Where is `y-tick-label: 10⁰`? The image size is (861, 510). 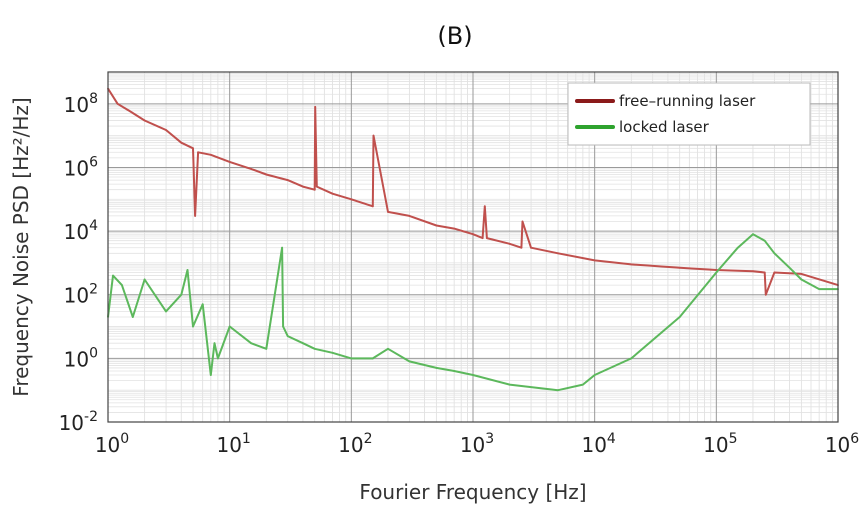 y-tick-label: 10⁰ is located at coordinates (81, 358).